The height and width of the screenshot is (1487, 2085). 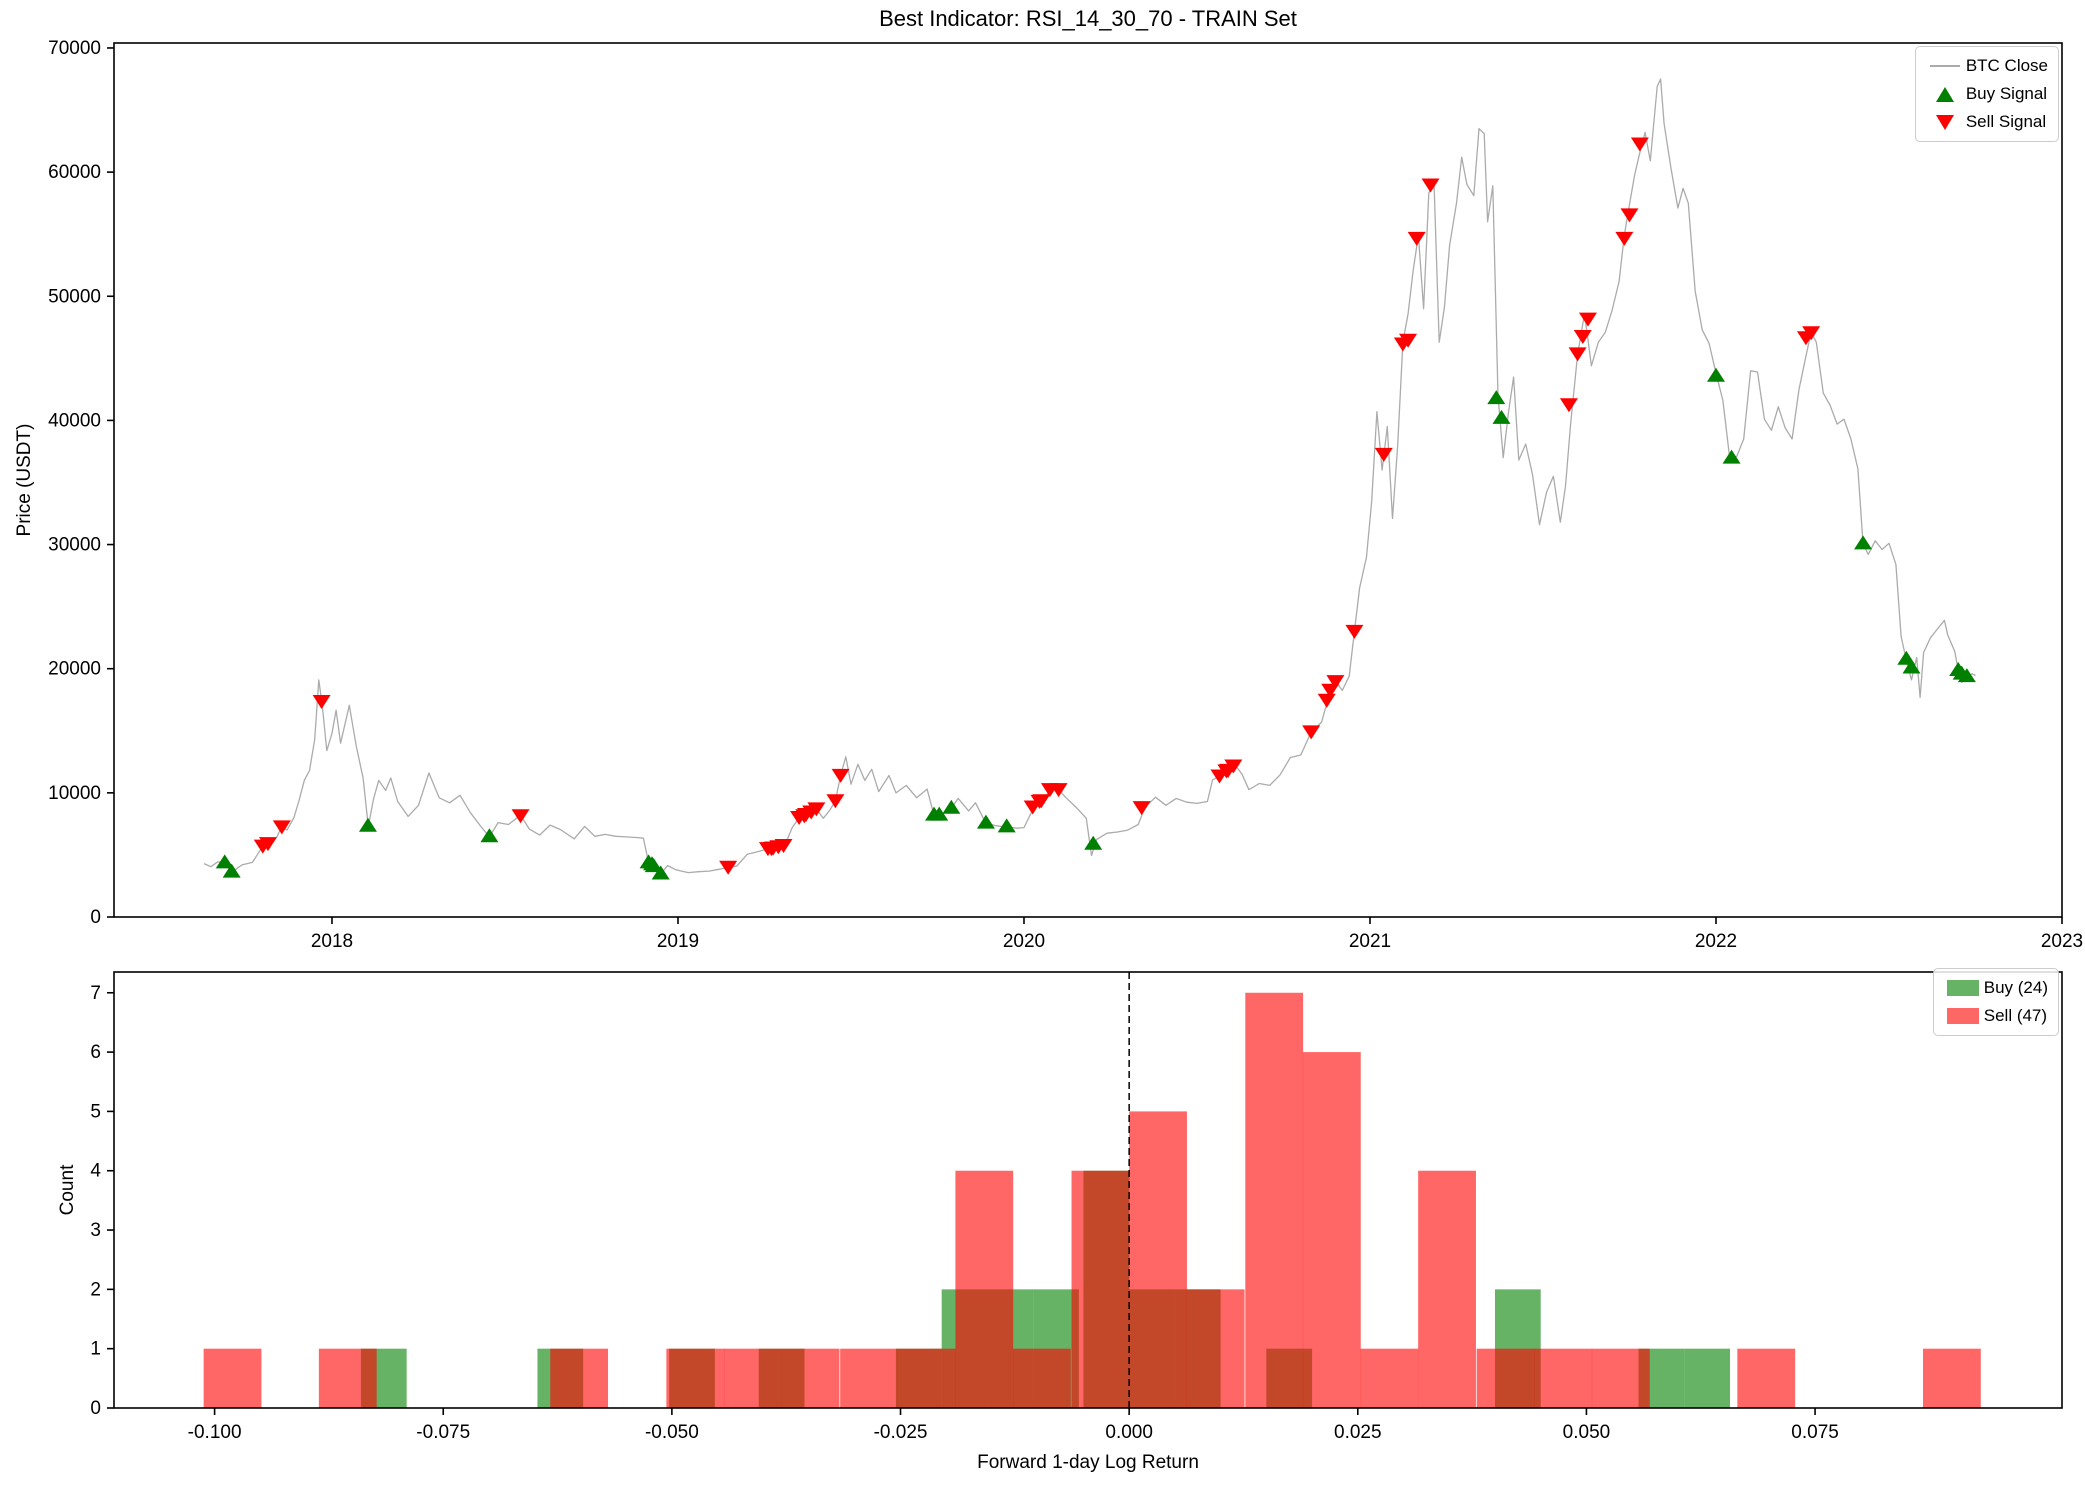 What do you see at coordinates (74, 793) in the screenshot?
I see `svg-text: 10000` at bounding box center [74, 793].